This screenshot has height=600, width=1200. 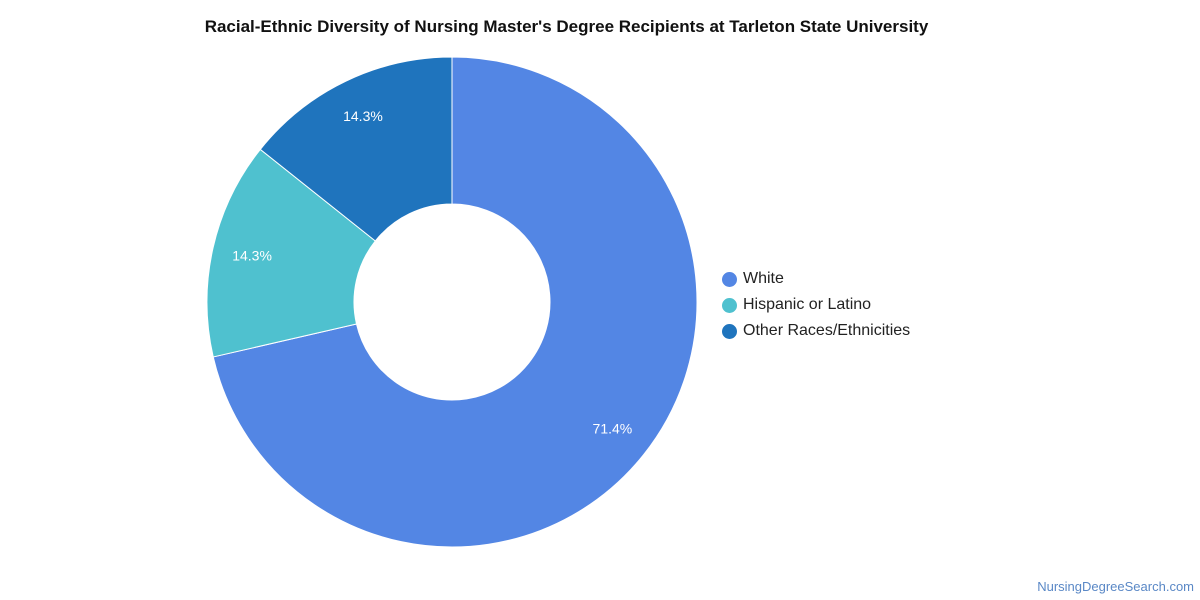 I want to click on legend-item-white: White, so click(x=816, y=279).